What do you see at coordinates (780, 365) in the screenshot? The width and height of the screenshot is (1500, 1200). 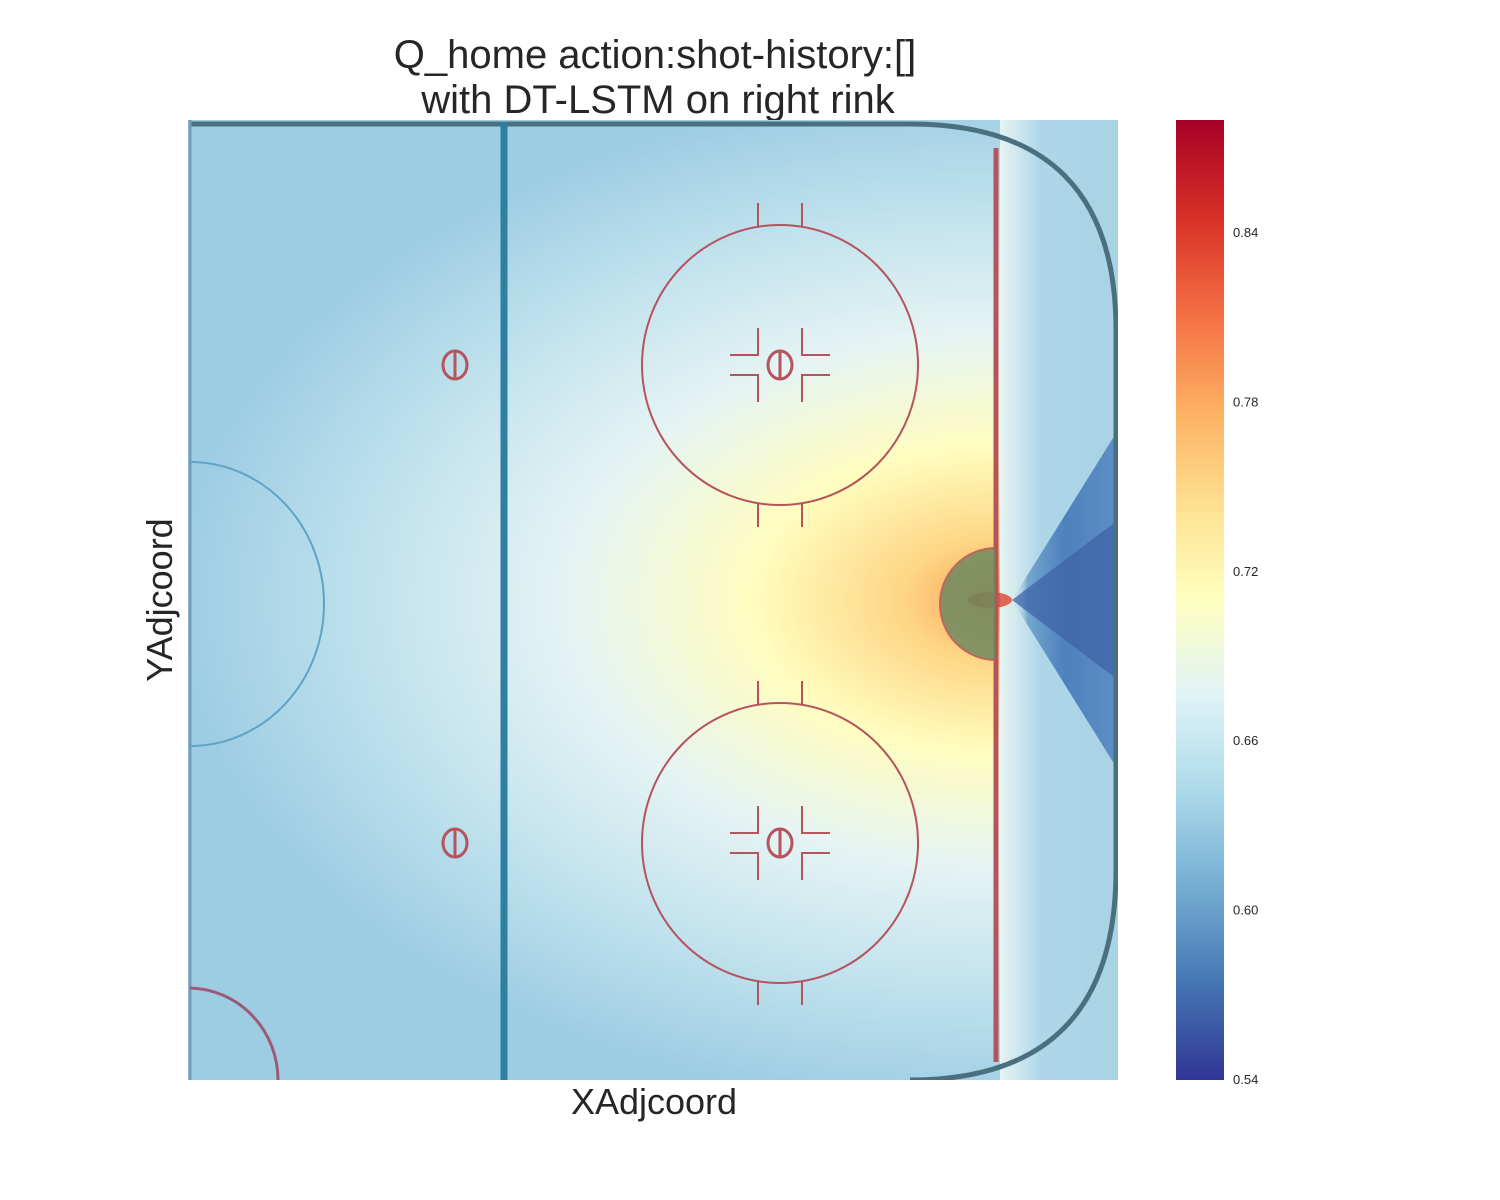 I see `faceoff-circle-top` at bounding box center [780, 365].